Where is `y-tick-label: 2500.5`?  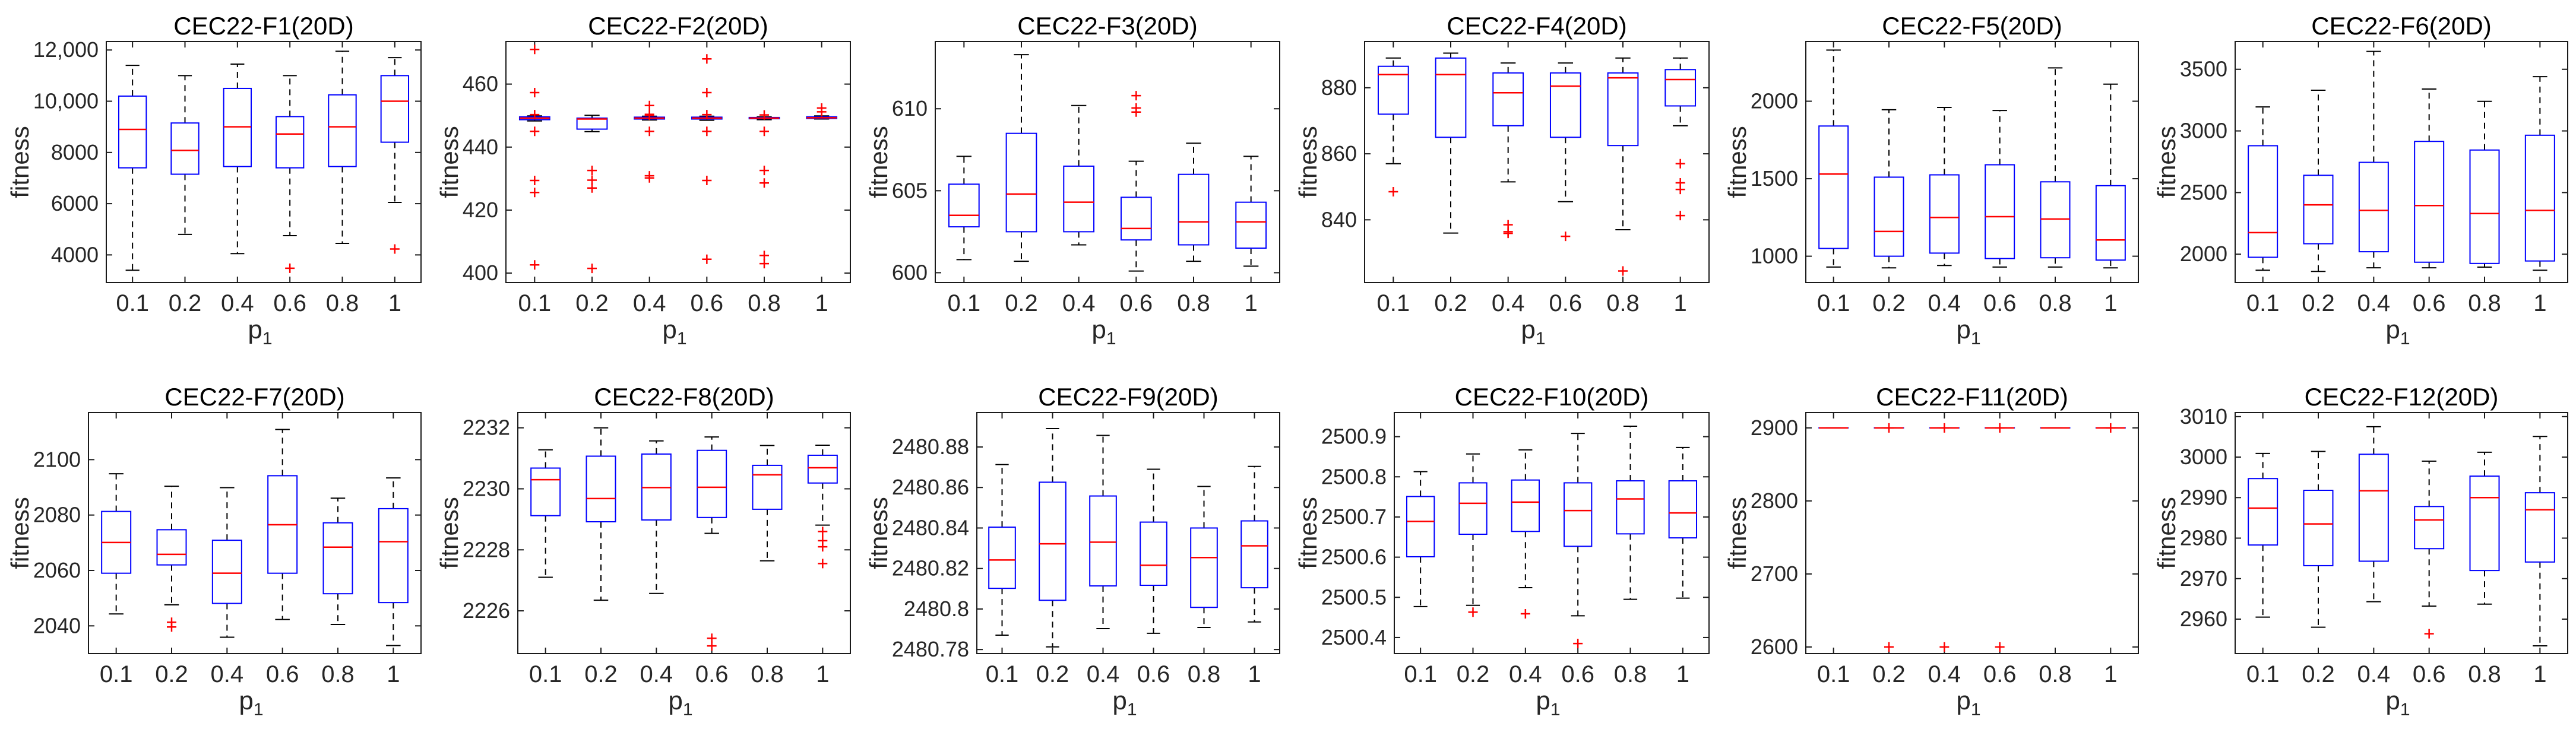
y-tick-label: 2500.5 is located at coordinates (1354, 597).